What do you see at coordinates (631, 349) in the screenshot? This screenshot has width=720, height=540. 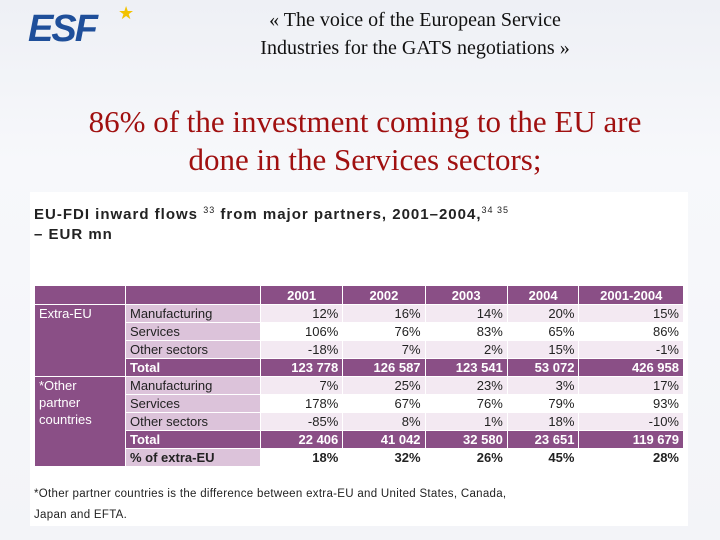 I see `table-cell: -1%` at bounding box center [631, 349].